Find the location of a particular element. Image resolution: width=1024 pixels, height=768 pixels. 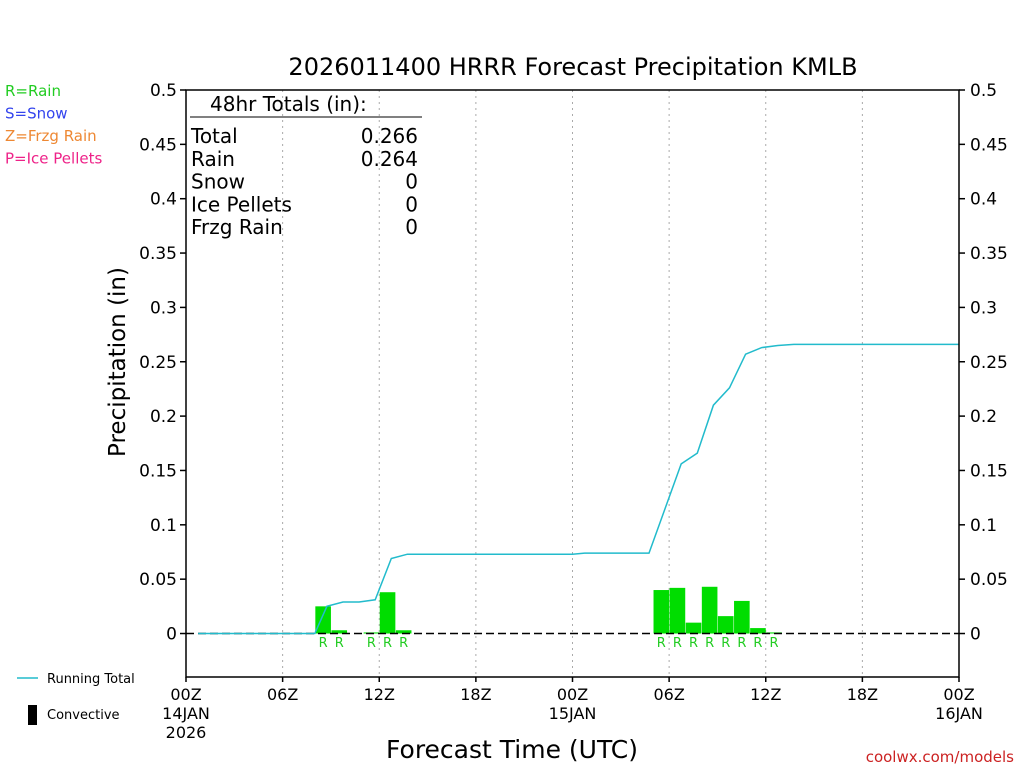

y-tick-label: 0.5 is located at coordinates (163, 91).